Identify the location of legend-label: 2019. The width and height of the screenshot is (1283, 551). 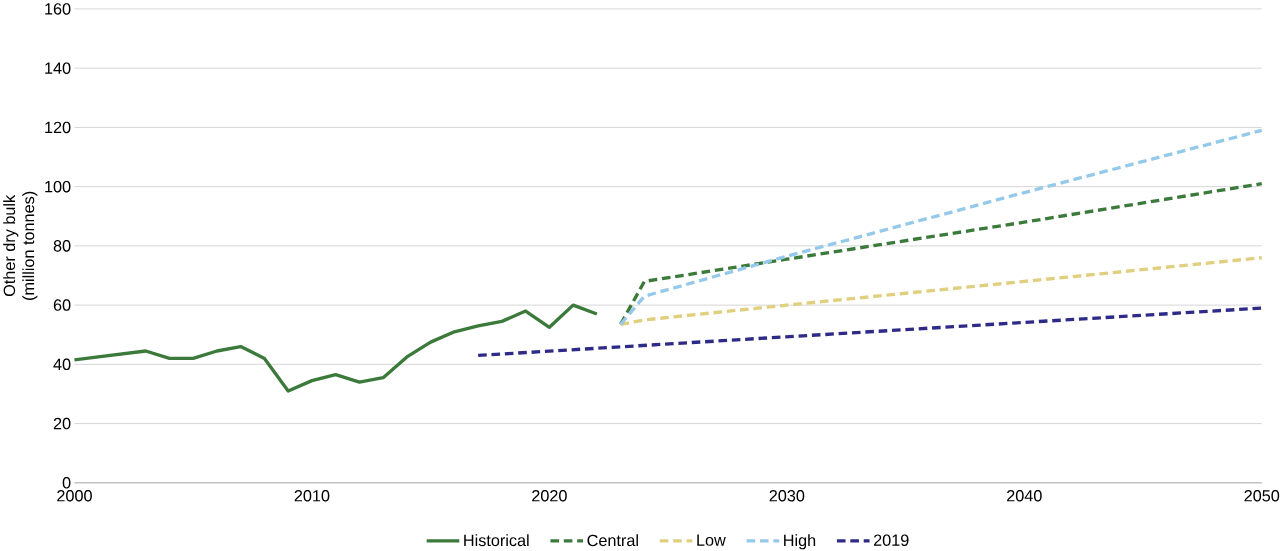
(891, 540).